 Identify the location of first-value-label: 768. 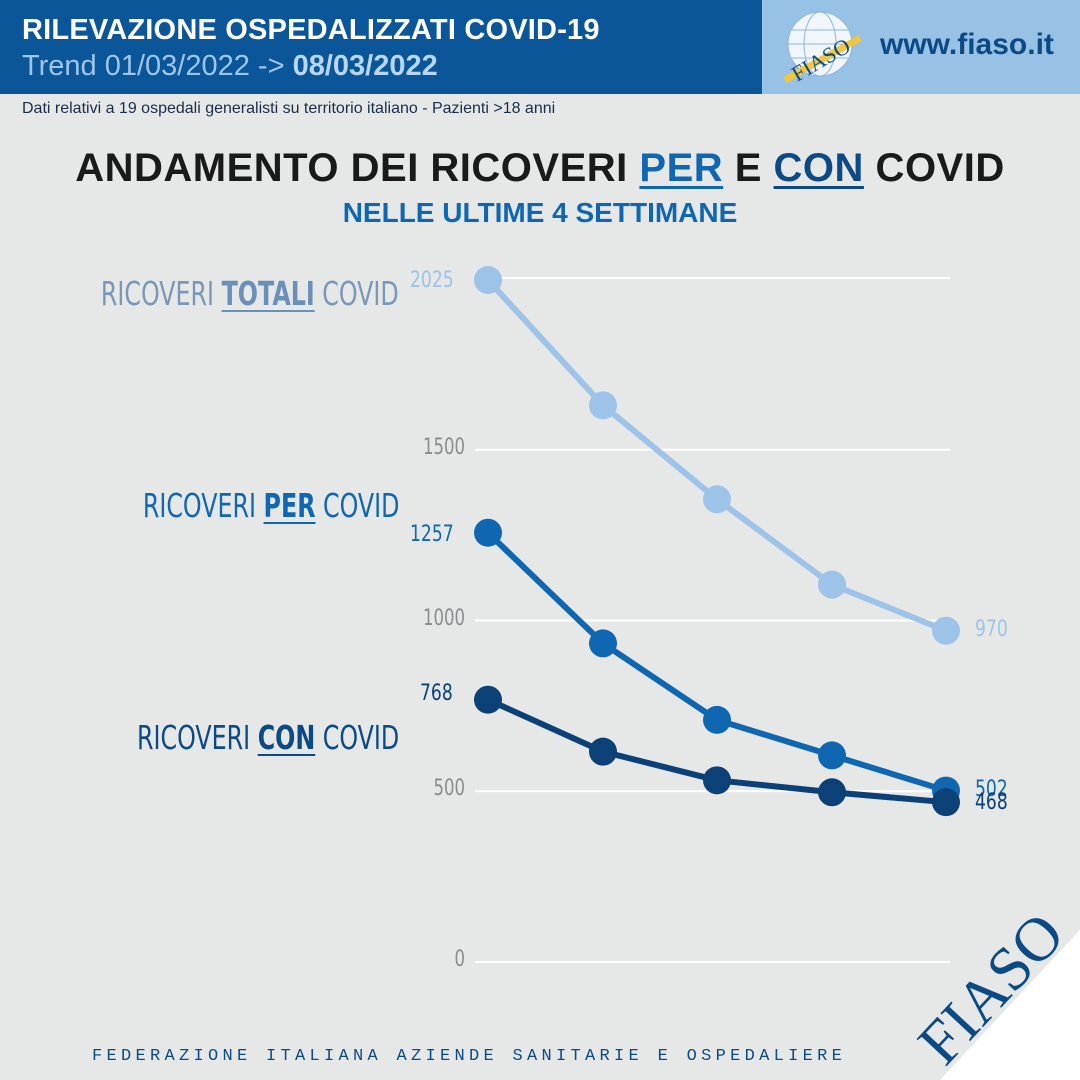
(436, 693).